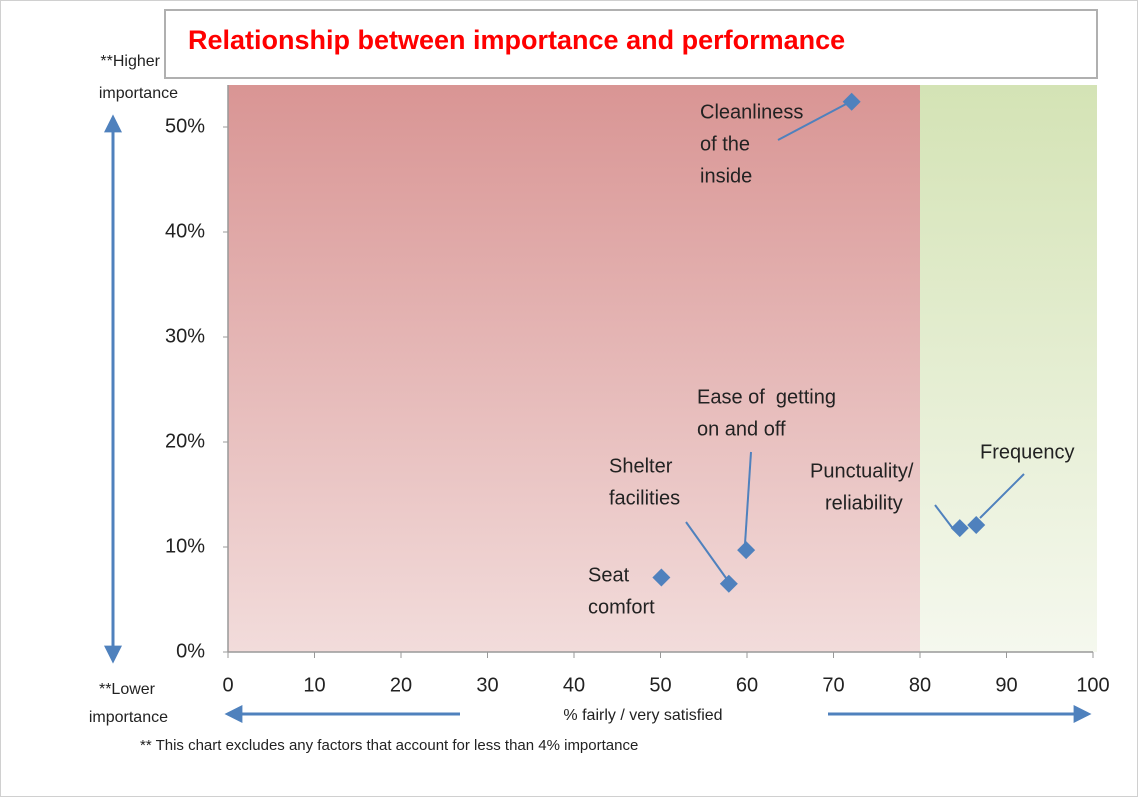 The width and height of the screenshot is (1139, 798). What do you see at coordinates (401, 685) in the screenshot?
I see `x-tick-label: 20` at bounding box center [401, 685].